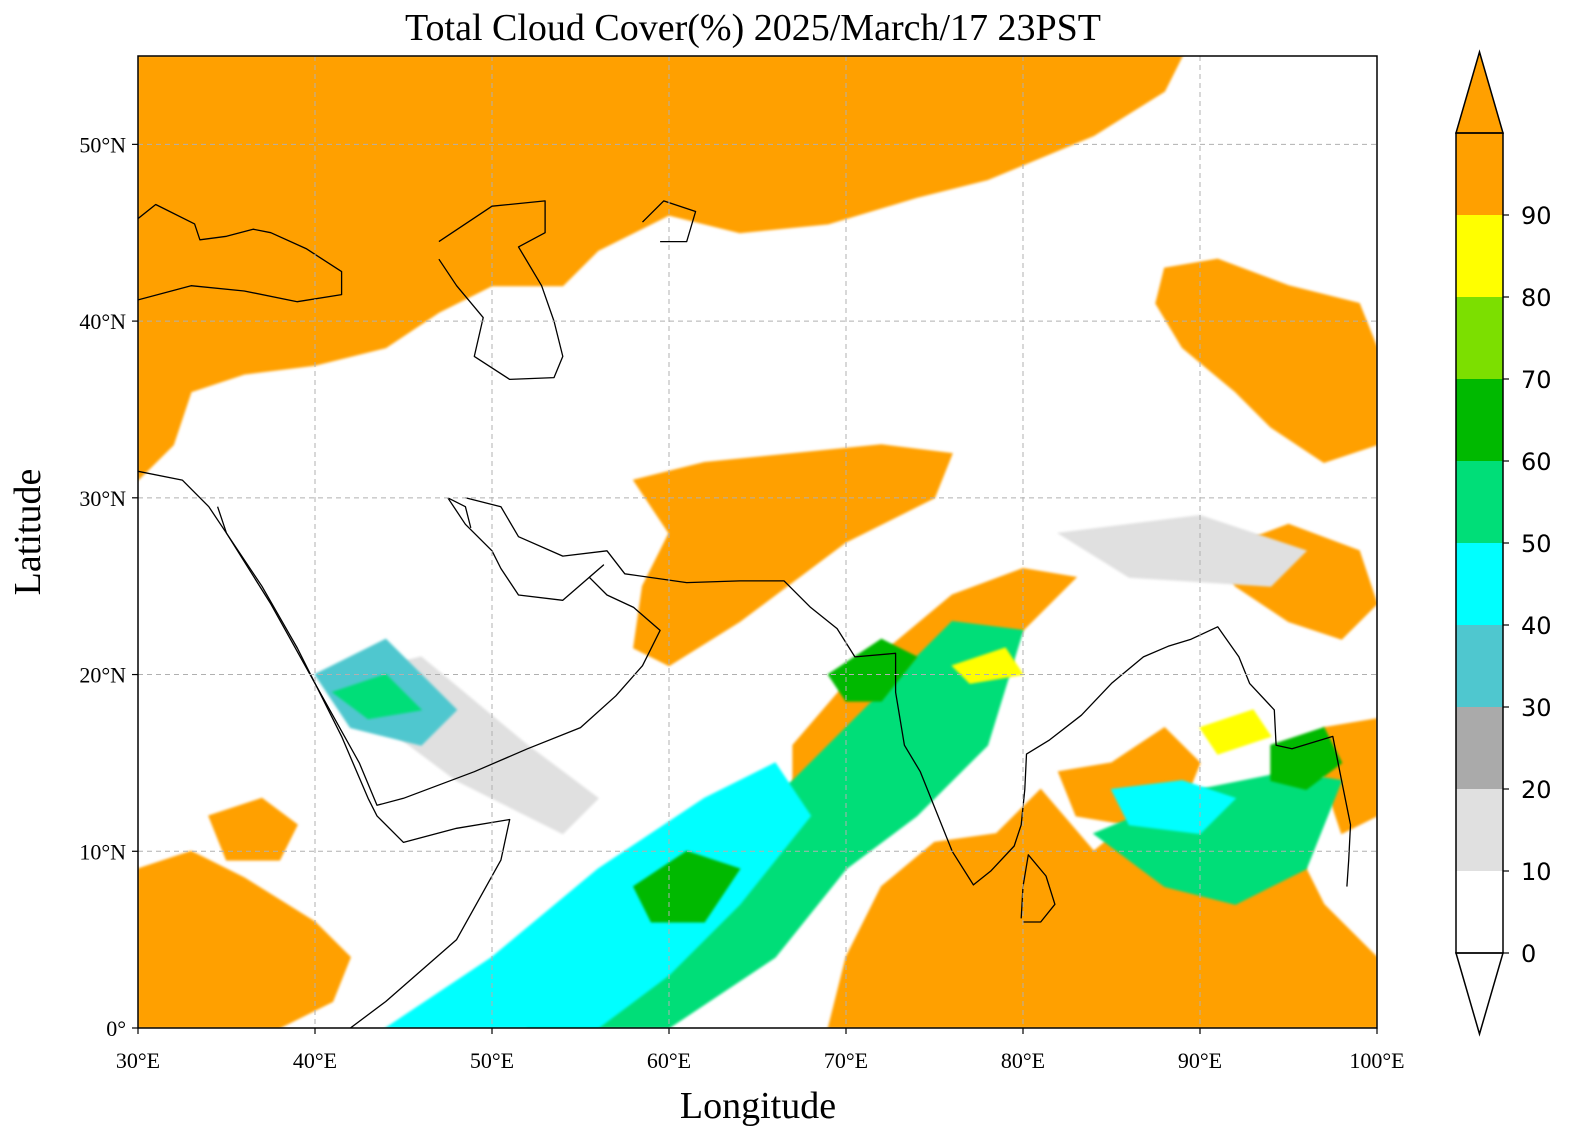 This screenshot has width=1570, height=1136. What do you see at coordinates (102, 675) in the screenshot?
I see `y-tick-label-20: 20°N` at bounding box center [102, 675].